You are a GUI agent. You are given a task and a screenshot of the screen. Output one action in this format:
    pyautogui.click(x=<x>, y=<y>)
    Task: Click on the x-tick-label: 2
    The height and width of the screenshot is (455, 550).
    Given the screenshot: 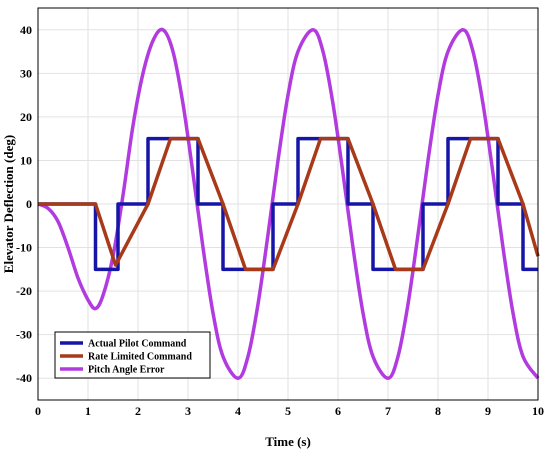 What is the action you would take?
    pyautogui.click(x=138, y=411)
    